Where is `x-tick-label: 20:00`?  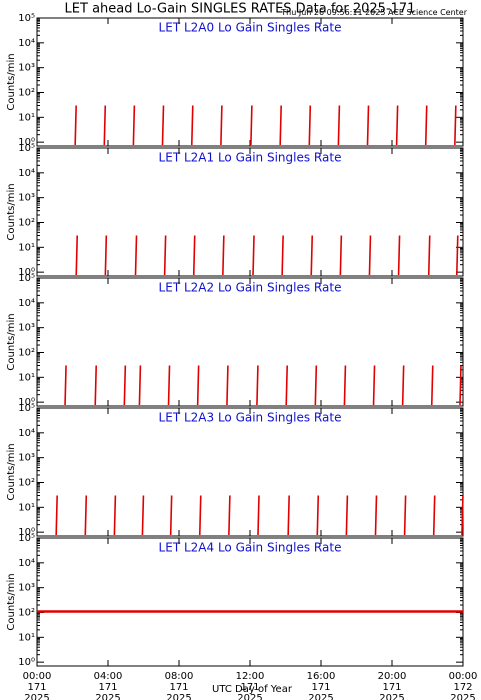 x-tick-label: 20:00 is located at coordinates (392, 676).